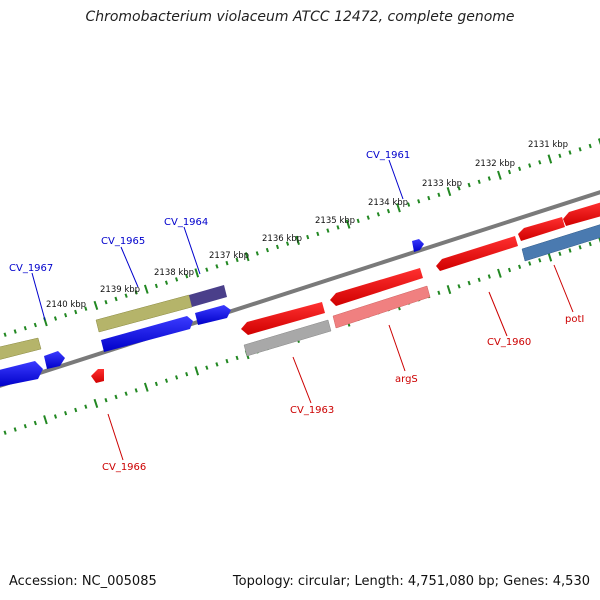 This screenshot has width=600, height=600. I want to click on gene-label-cv1963: CV_1963, so click(312, 410).